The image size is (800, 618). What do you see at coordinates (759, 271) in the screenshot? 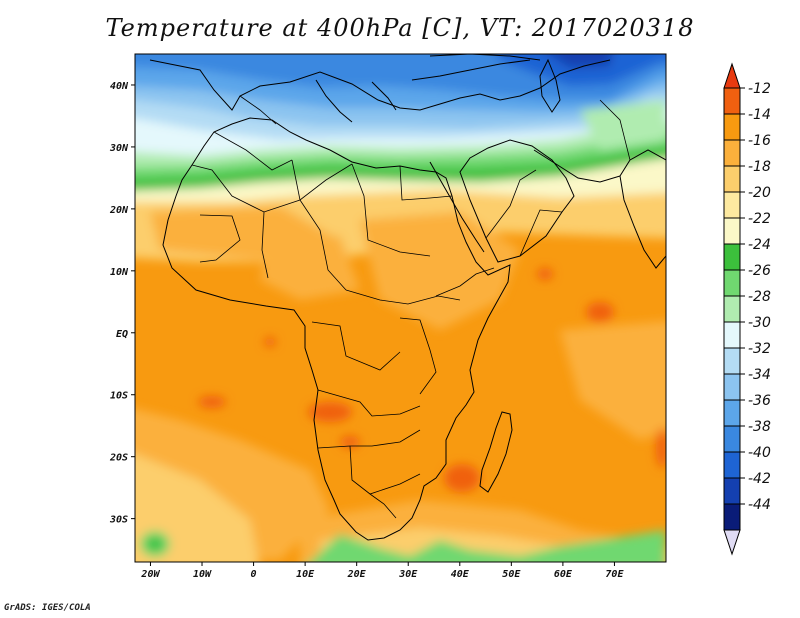
I see `colorbar-label: -26` at bounding box center [759, 271].